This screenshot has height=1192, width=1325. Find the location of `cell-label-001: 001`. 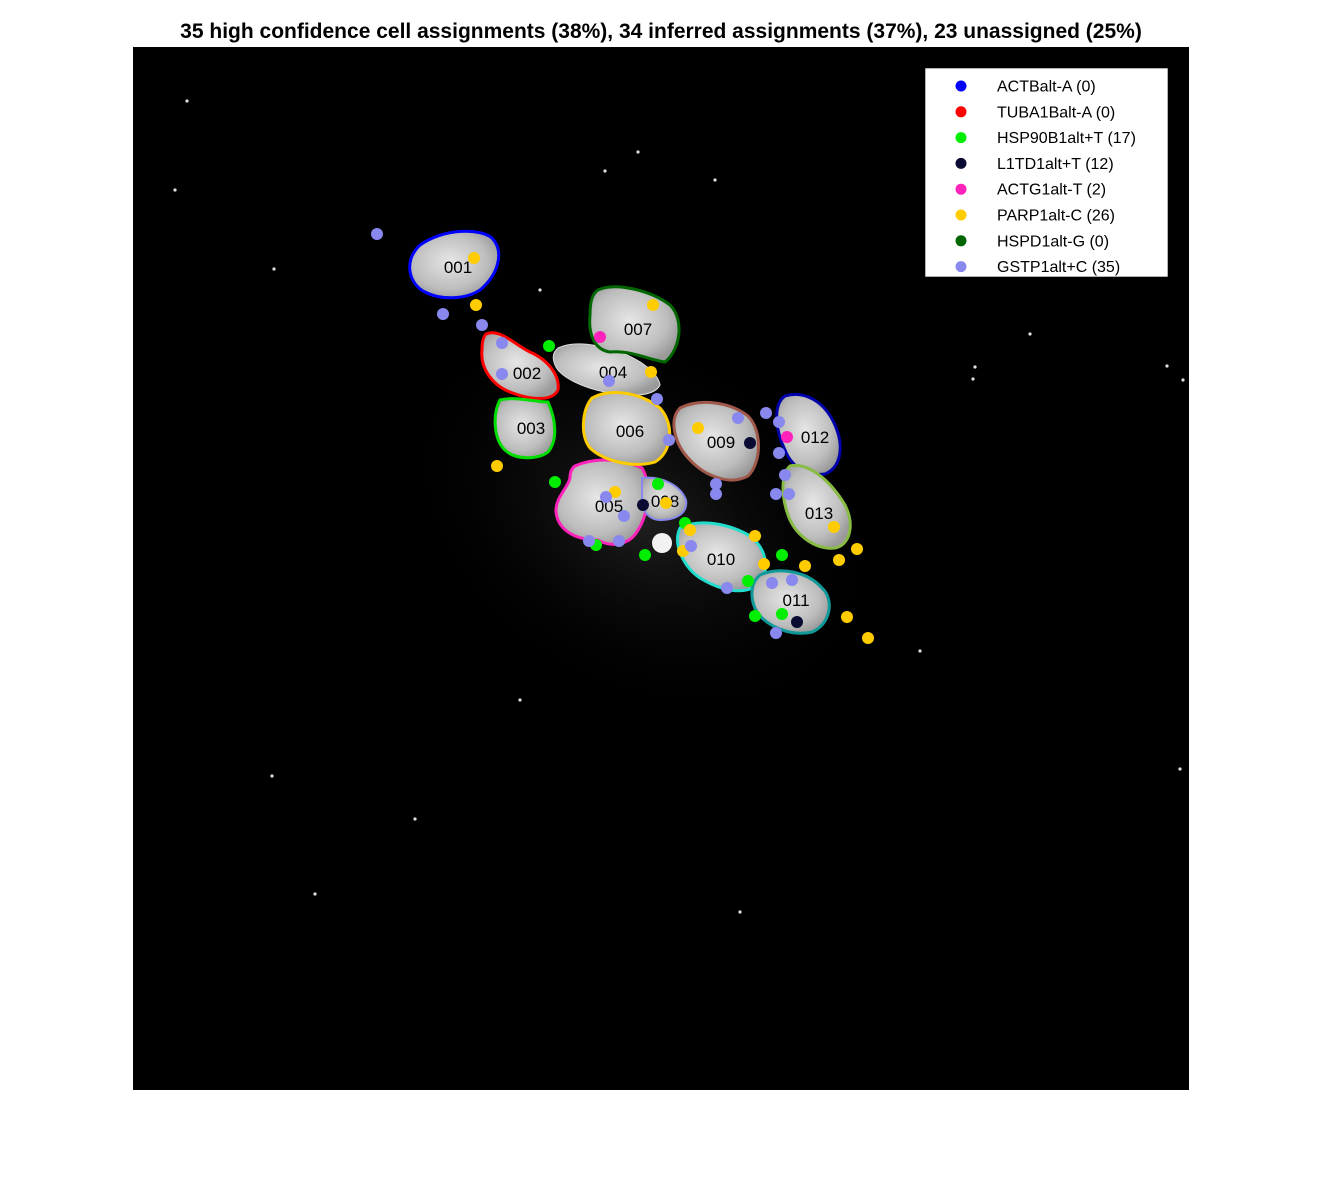

cell-label-001: 001 is located at coordinates (458, 267).